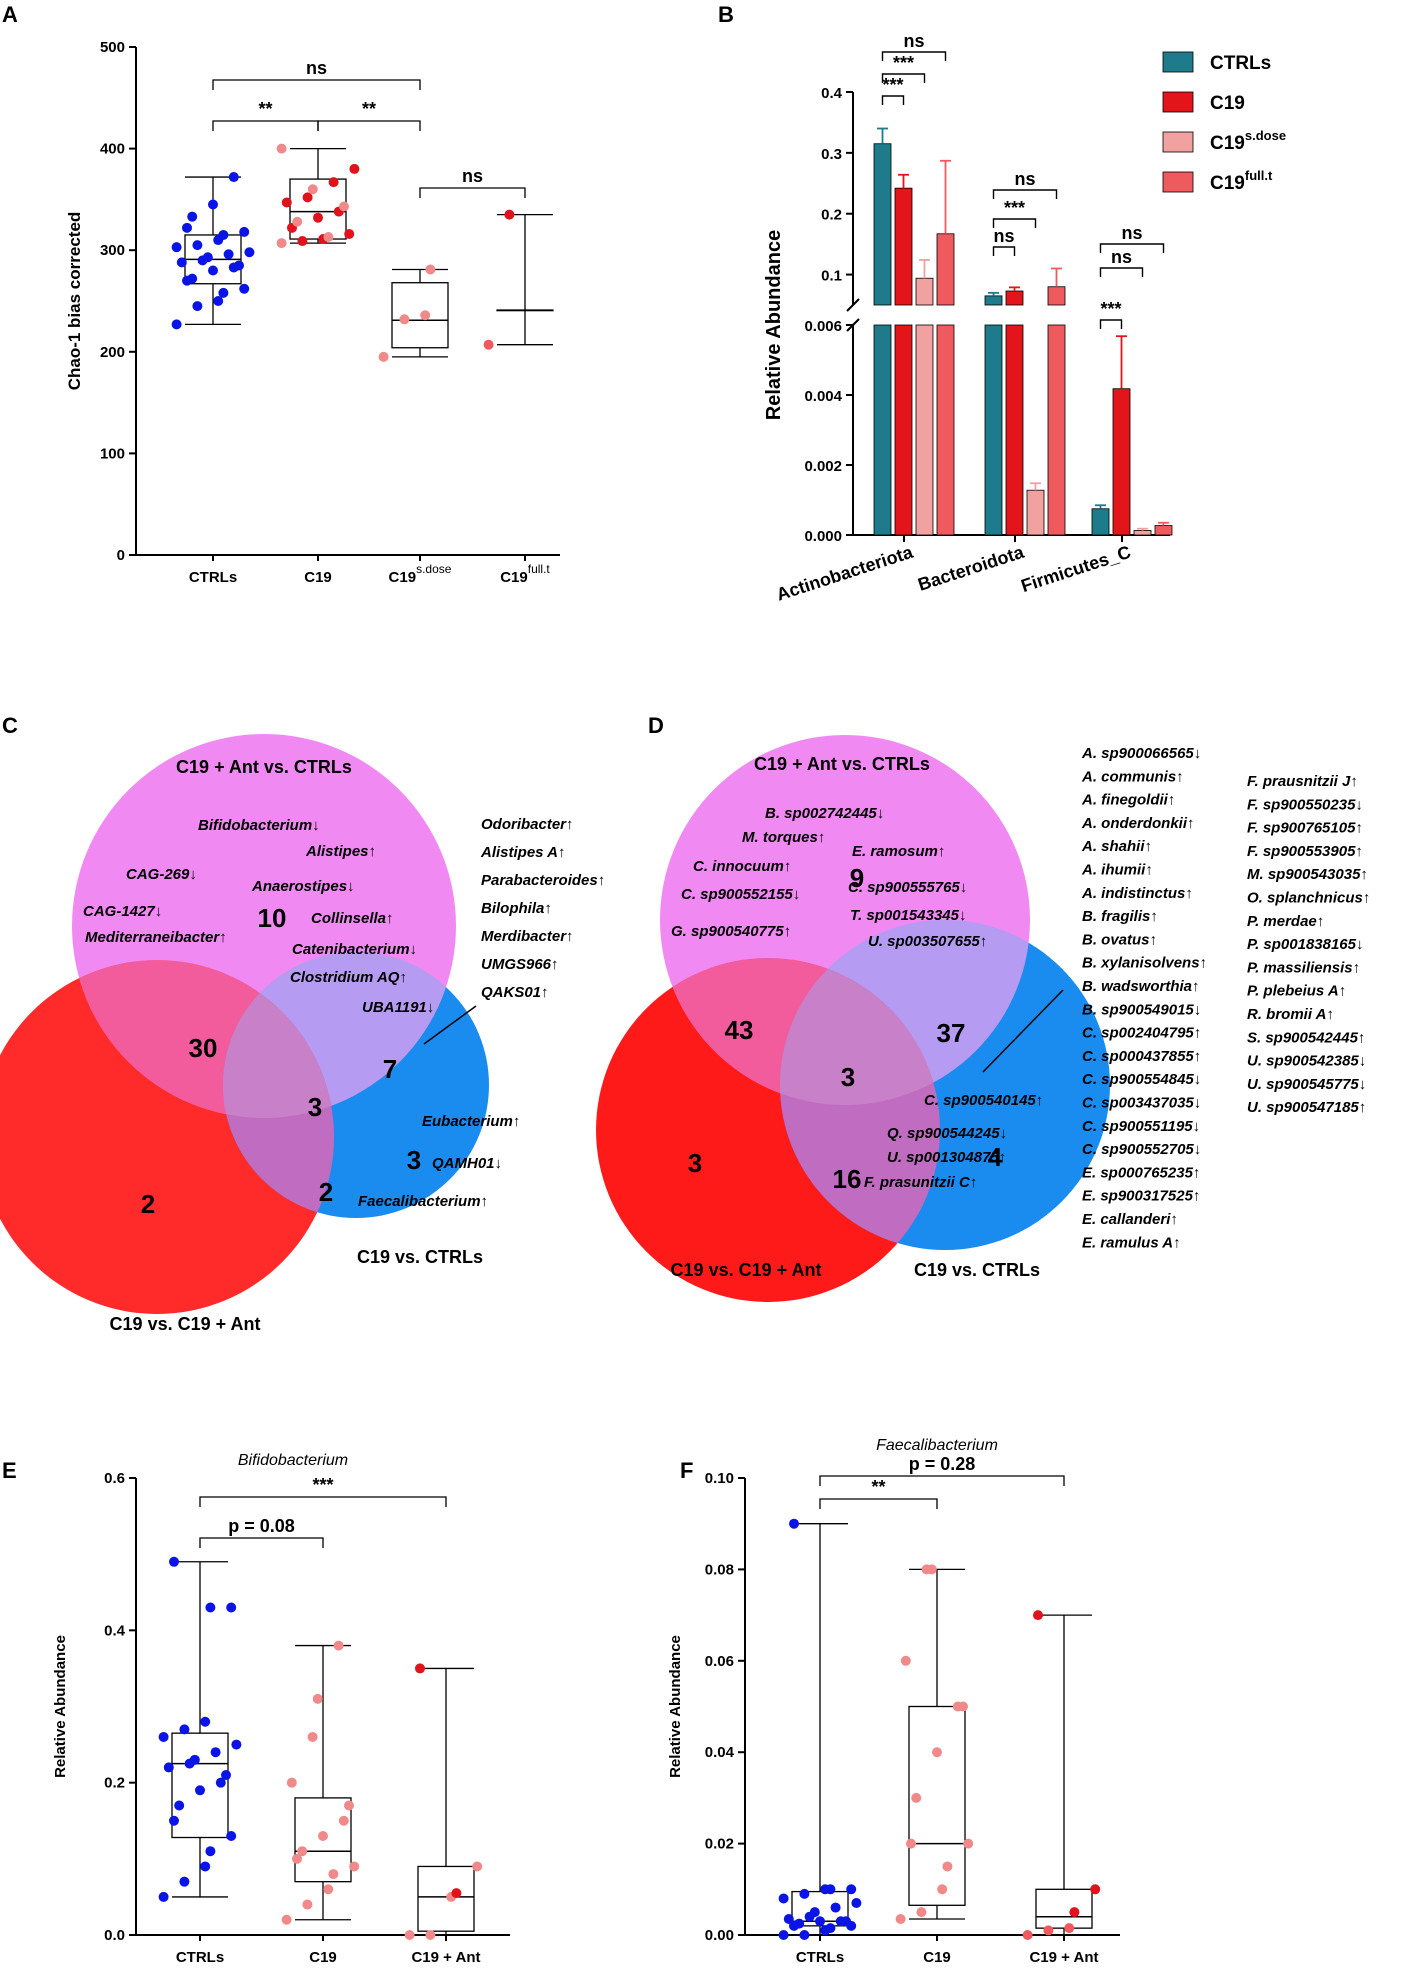  What do you see at coordinates (746, 1270) in the screenshot?
I see `venn-d-bottom-label: C19 vs. C19 + Ant` at bounding box center [746, 1270].